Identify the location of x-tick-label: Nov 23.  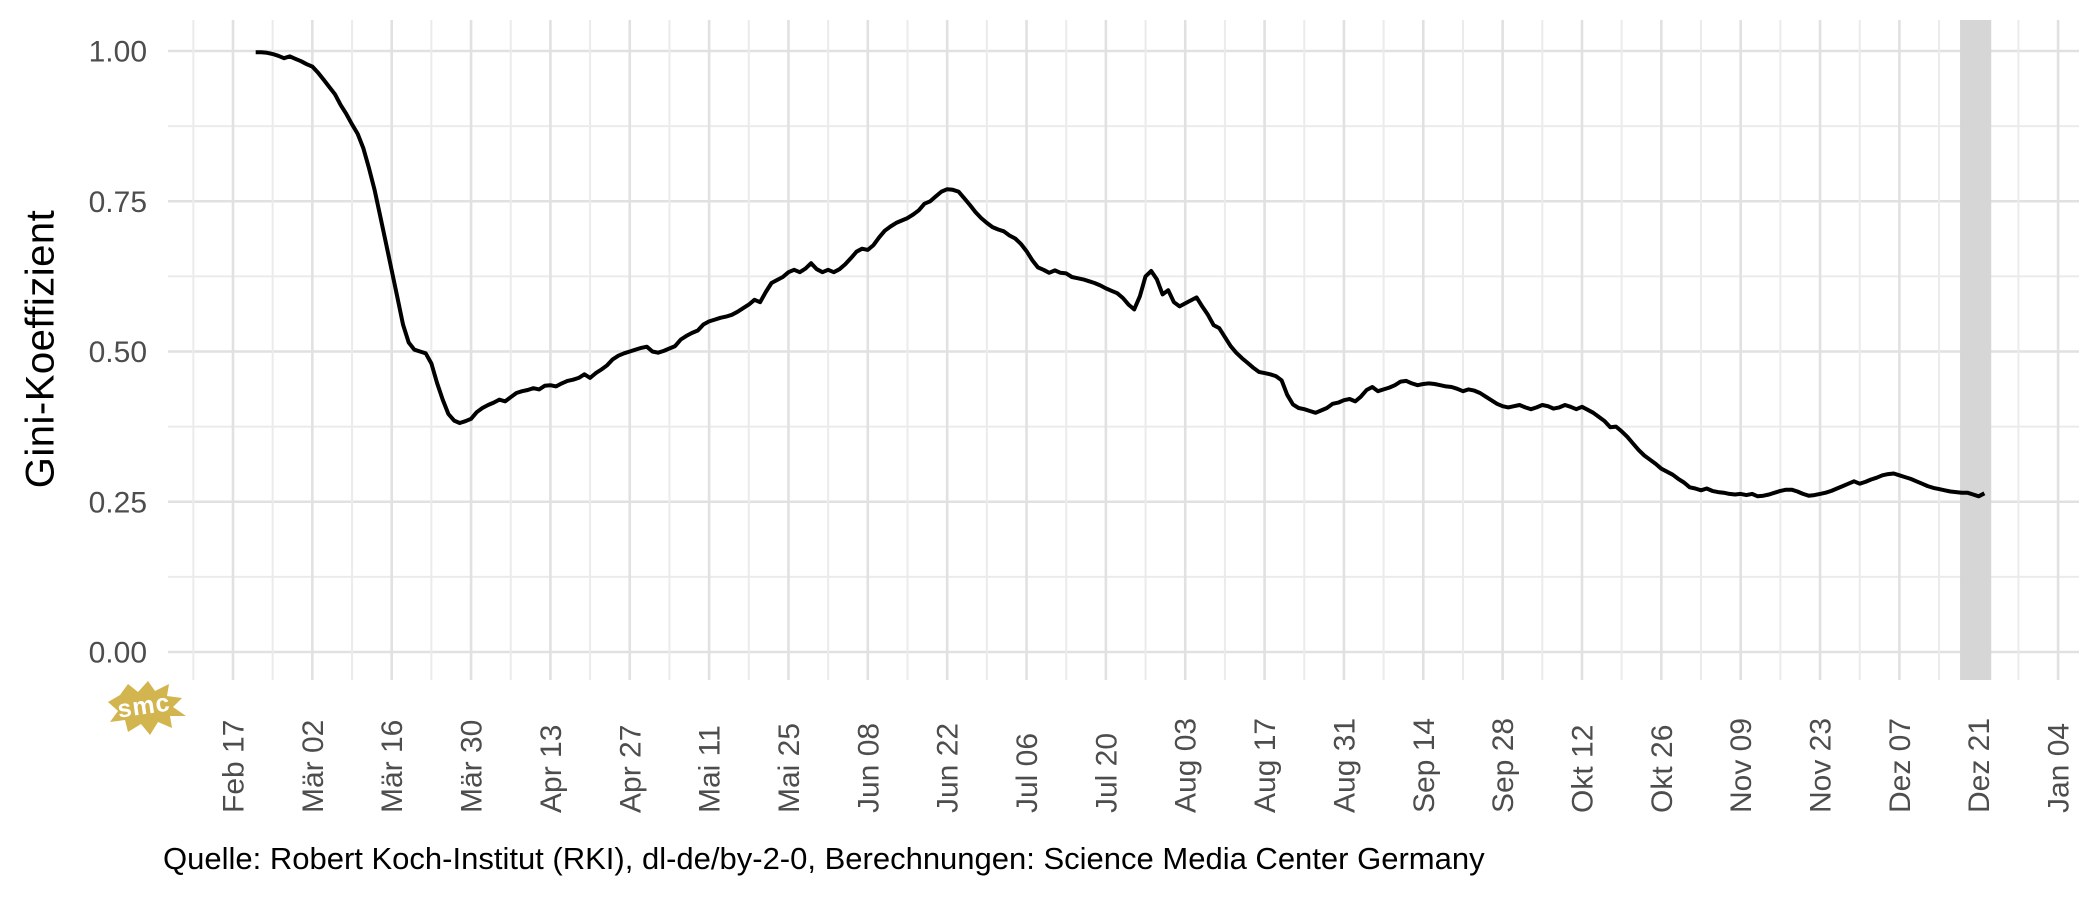
(1821, 765).